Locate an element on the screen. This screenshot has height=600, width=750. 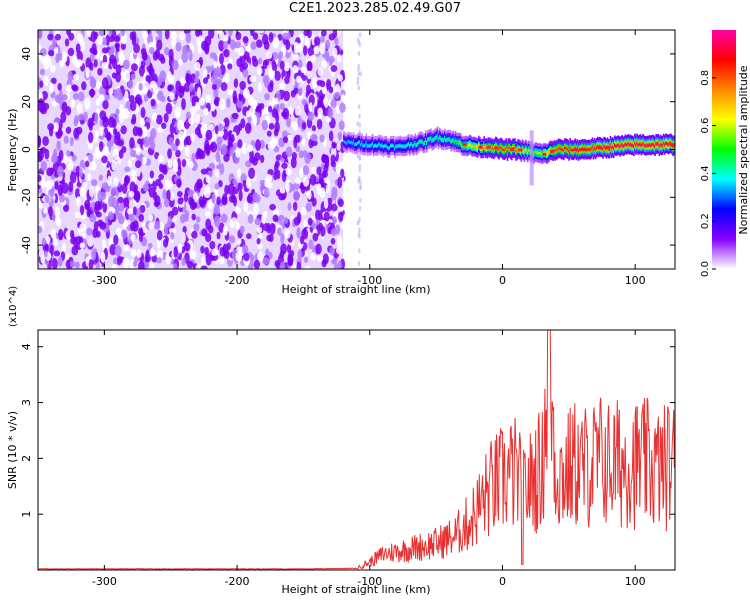
snr-y-multiplier: (x10^4) is located at coordinates (13, 306).